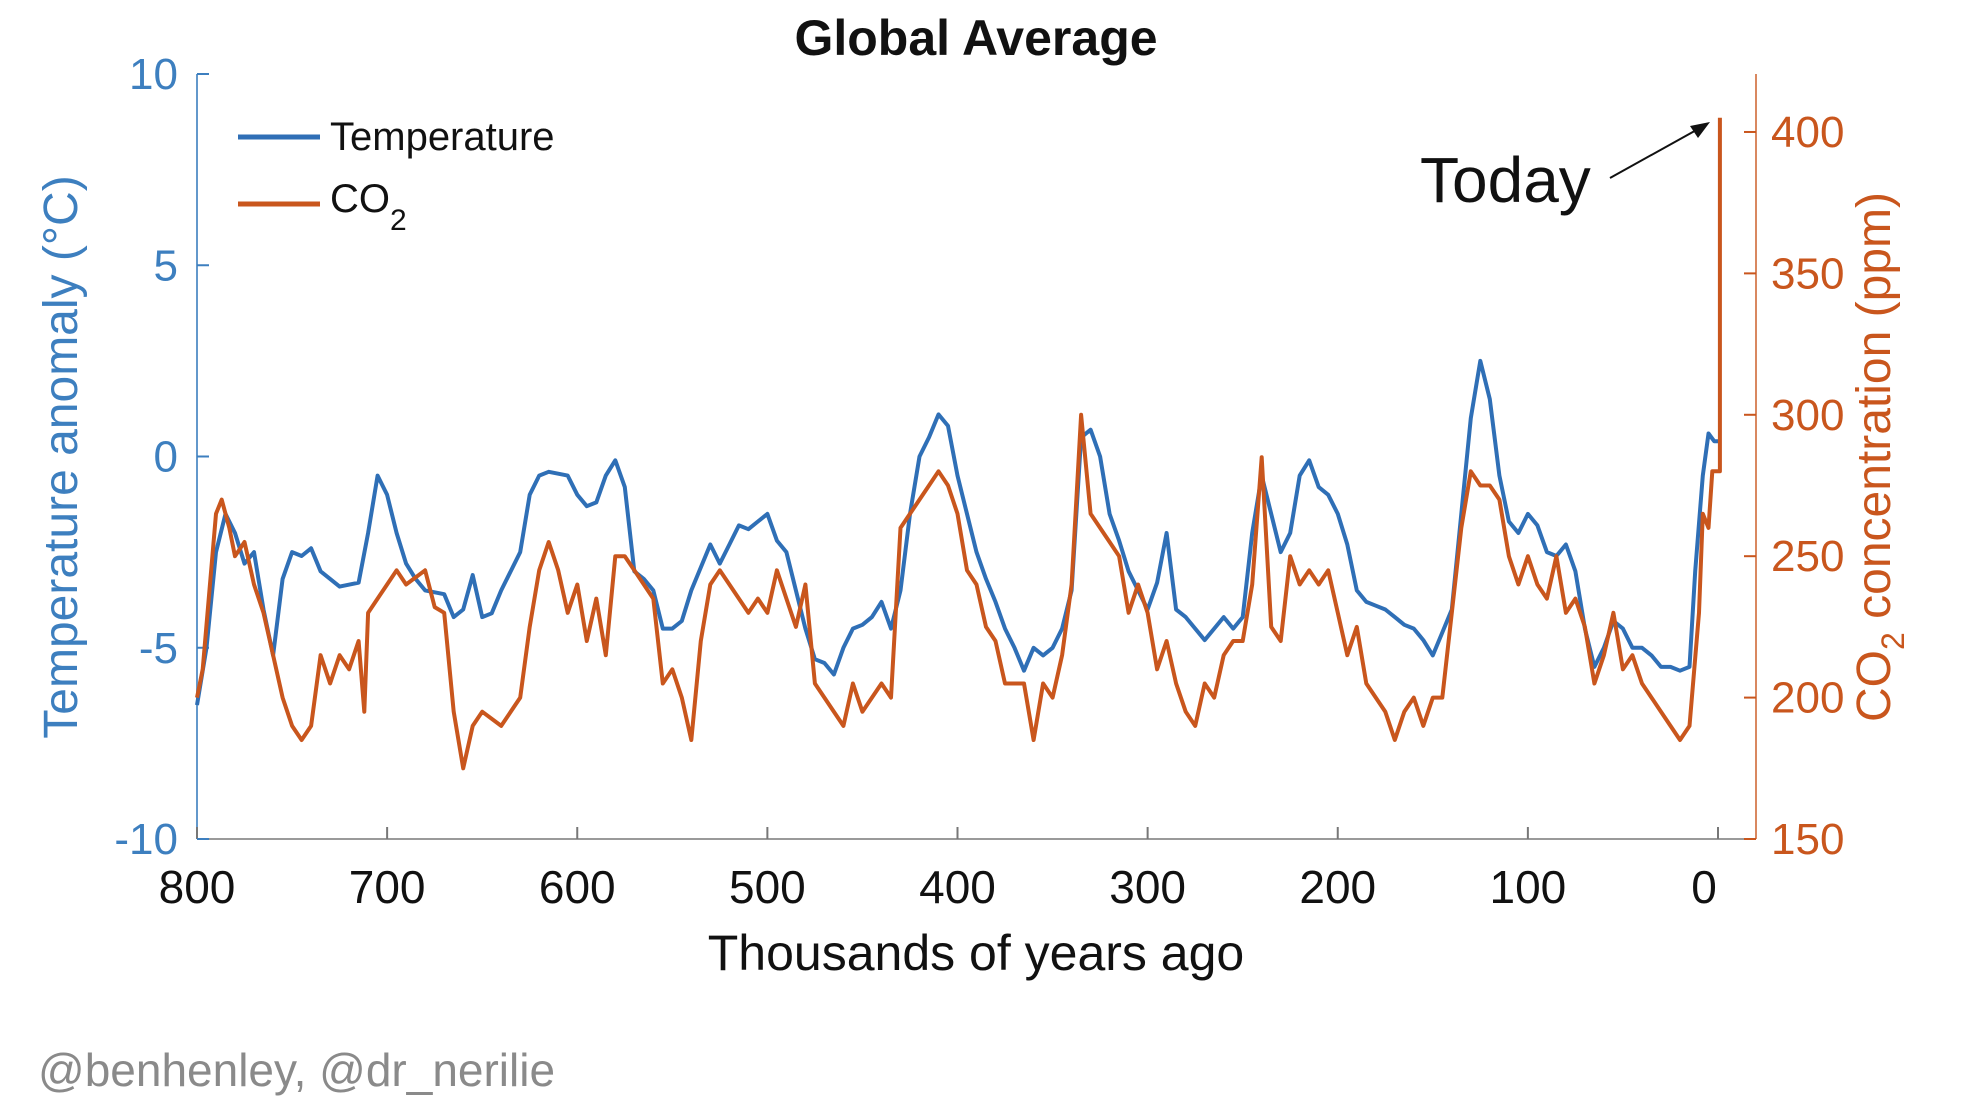 Image resolution: width=1988 pixels, height=1114 pixels. What do you see at coordinates (1807, 273) in the screenshot?
I see `y-tick-label-right: 350` at bounding box center [1807, 273].